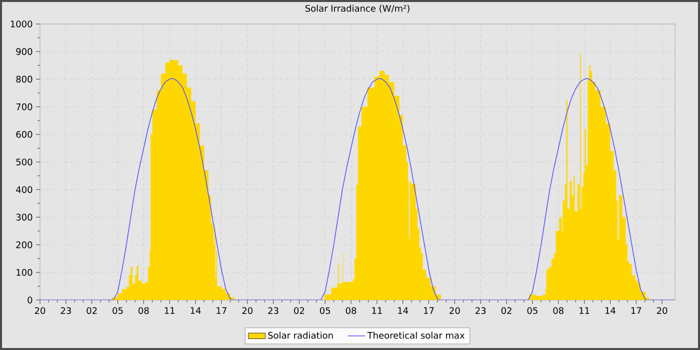 This screenshot has width=700, height=350. I want to click on legend-label: Solar radiation, so click(300, 335).